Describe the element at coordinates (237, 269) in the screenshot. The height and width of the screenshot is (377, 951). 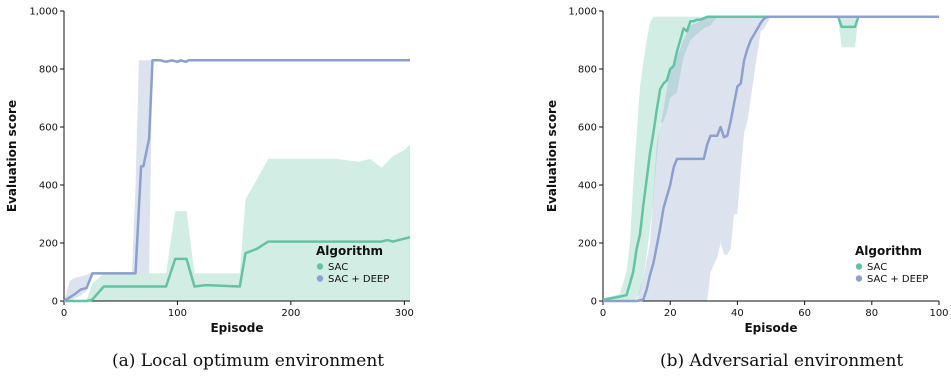
I see `series-line-sac` at that location.